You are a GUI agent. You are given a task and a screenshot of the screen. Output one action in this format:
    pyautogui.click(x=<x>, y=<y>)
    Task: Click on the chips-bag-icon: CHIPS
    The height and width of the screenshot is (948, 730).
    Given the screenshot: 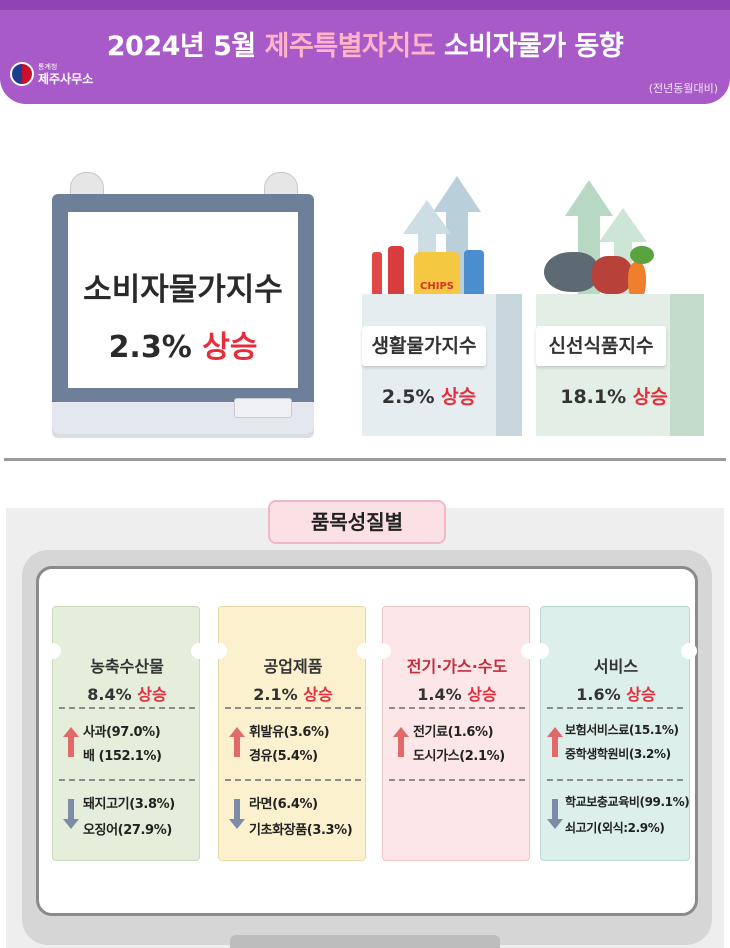 What is the action you would take?
    pyautogui.click(x=437, y=277)
    